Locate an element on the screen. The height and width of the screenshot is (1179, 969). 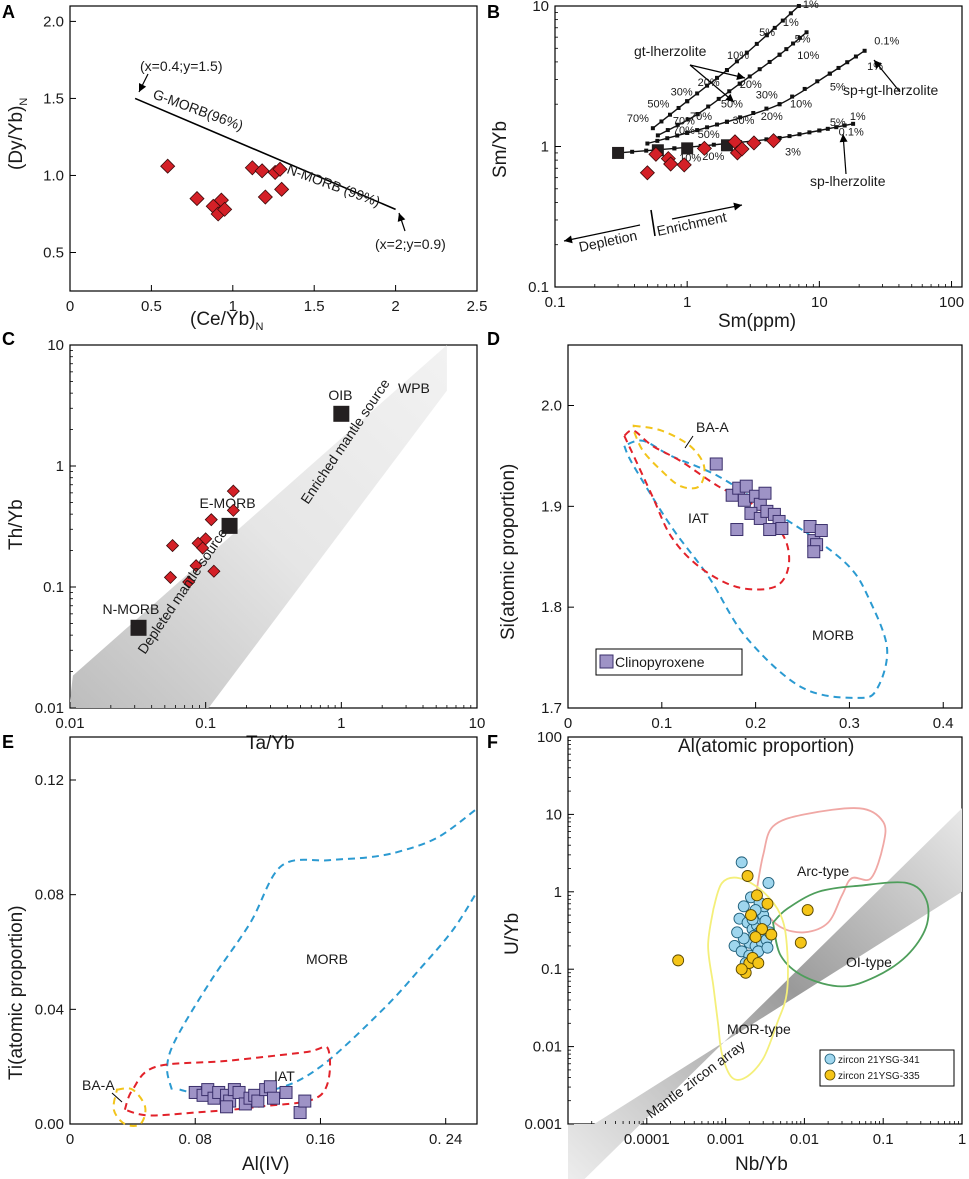
panel-c-frame is located at coordinates (273, 526).